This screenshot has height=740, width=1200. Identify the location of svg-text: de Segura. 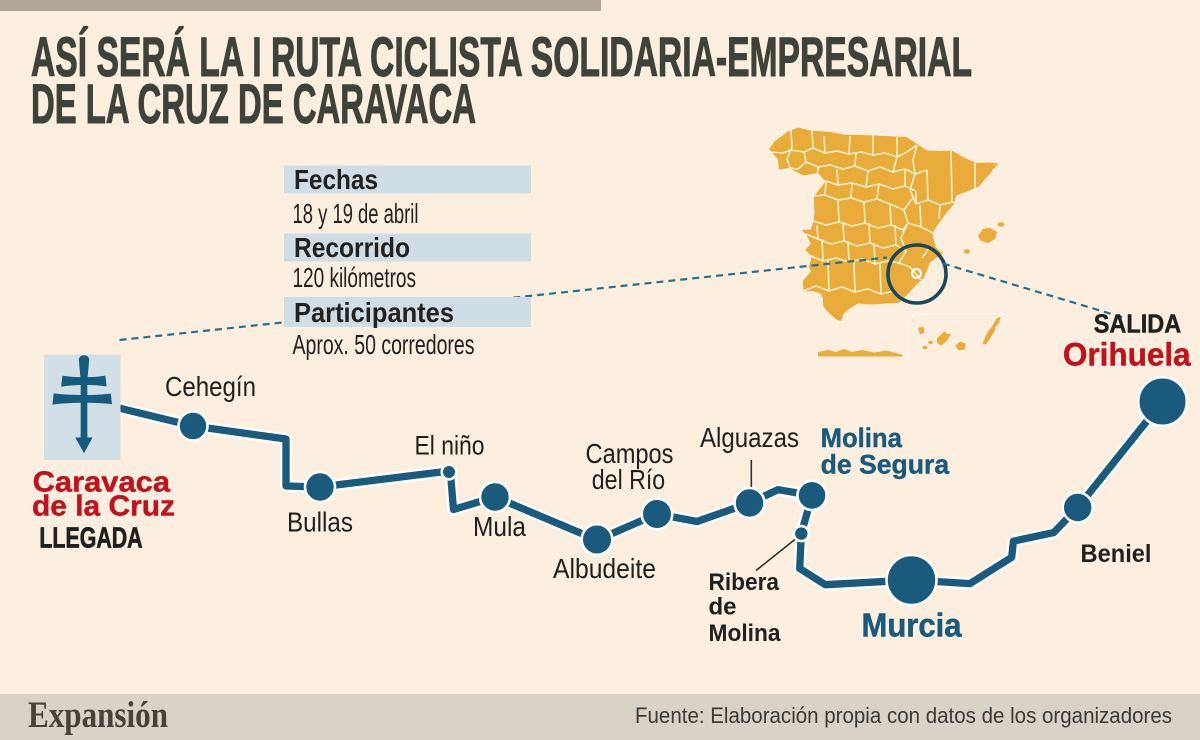
(885, 465).